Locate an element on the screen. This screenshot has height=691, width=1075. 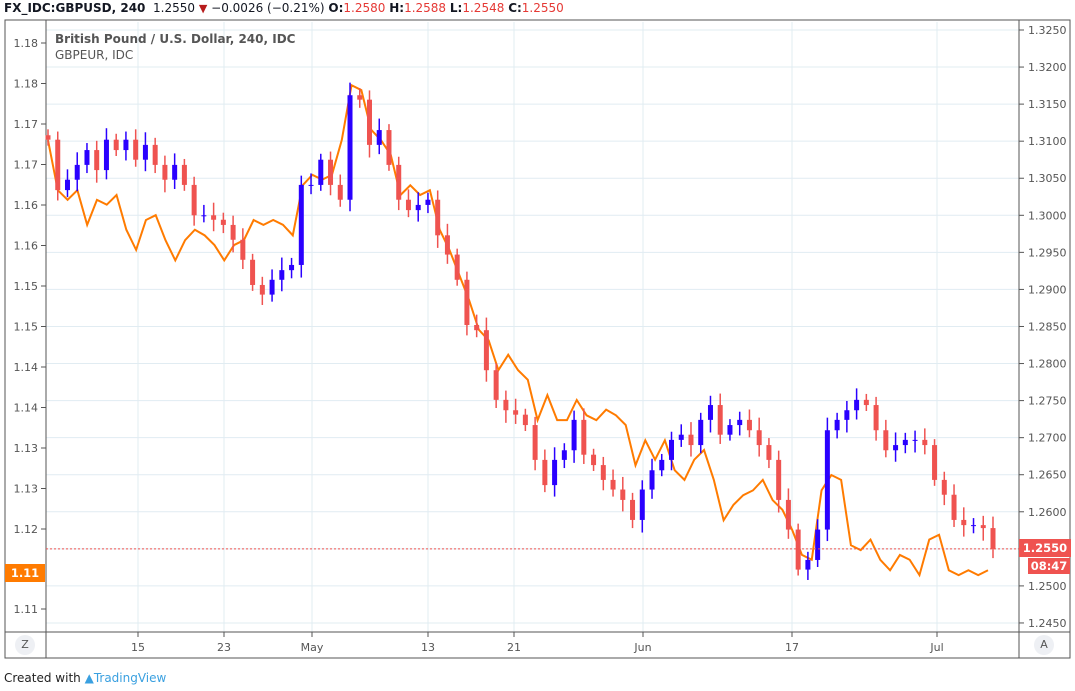
time-axis-label: 23 is located at coordinates (224, 647).